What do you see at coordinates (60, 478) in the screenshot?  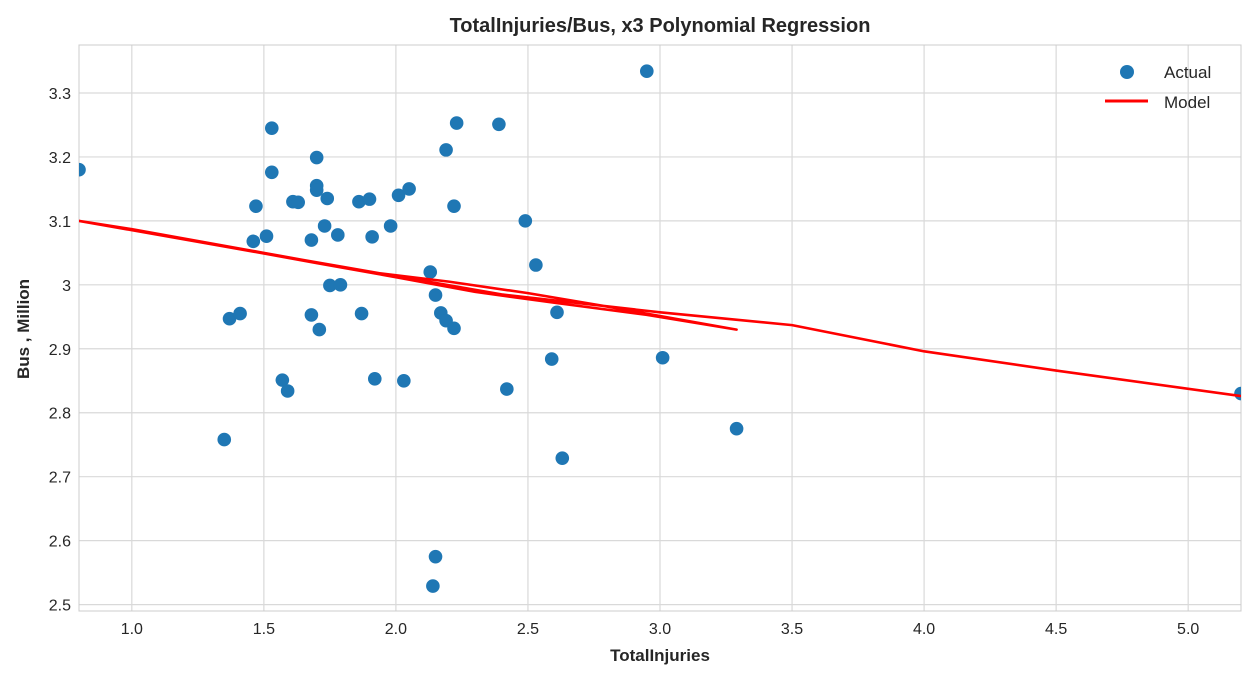 I see `y-tick-label: 2.7` at bounding box center [60, 478].